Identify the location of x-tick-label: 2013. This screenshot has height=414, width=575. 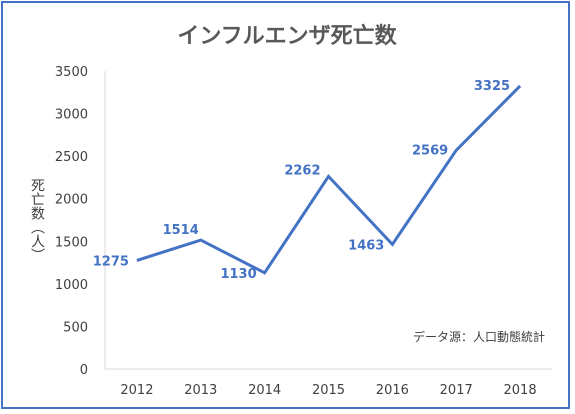
(200, 390).